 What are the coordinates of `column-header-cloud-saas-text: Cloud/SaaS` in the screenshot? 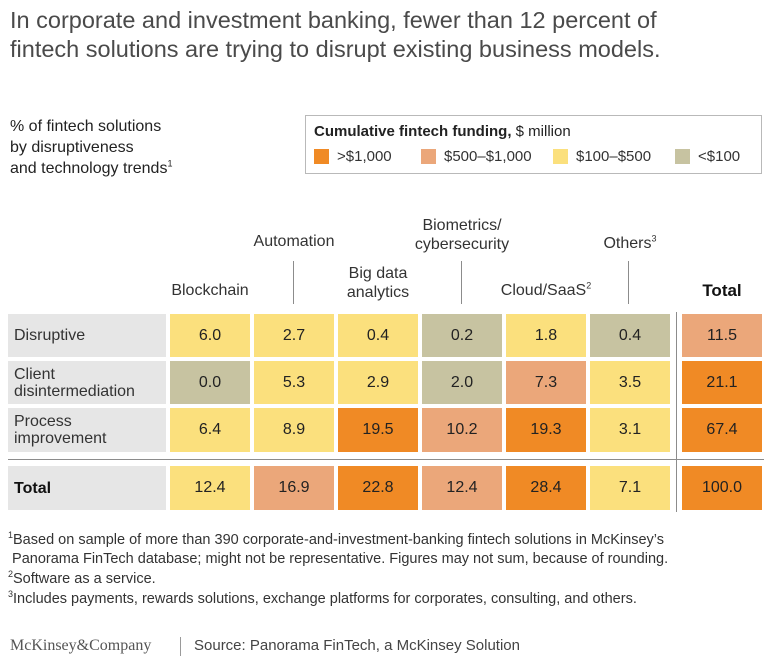 It's located at (543, 290).